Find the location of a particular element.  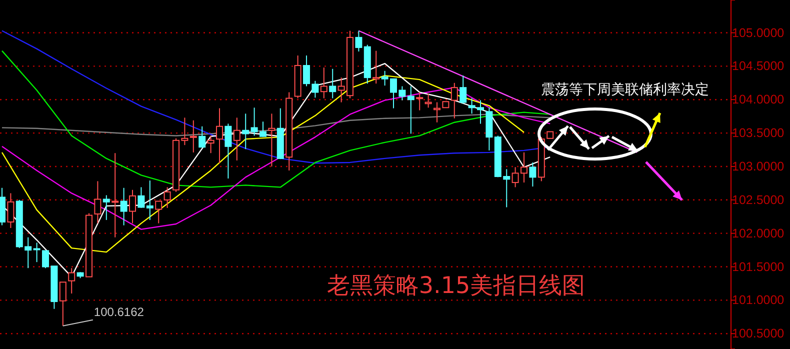

y-tick-label: 101.5000 is located at coordinates (758, 267).